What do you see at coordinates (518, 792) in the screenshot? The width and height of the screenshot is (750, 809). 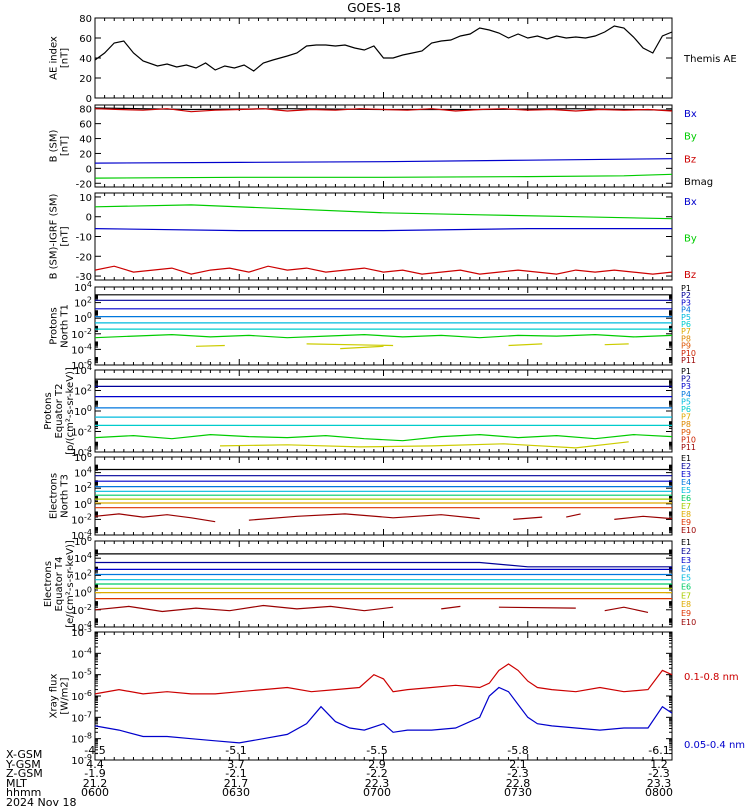 I see `footer-value: 0730` at bounding box center [518, 792].